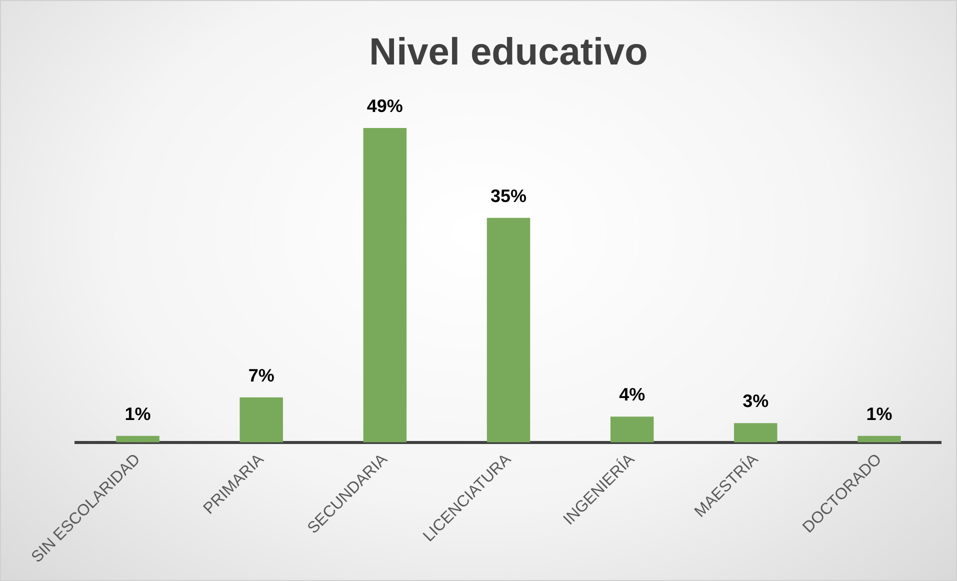 This screenshot has height=581, width=957. Describe the element at coordinates (632, 394) in the screenshot. I see `data-label: 4%` at that location.